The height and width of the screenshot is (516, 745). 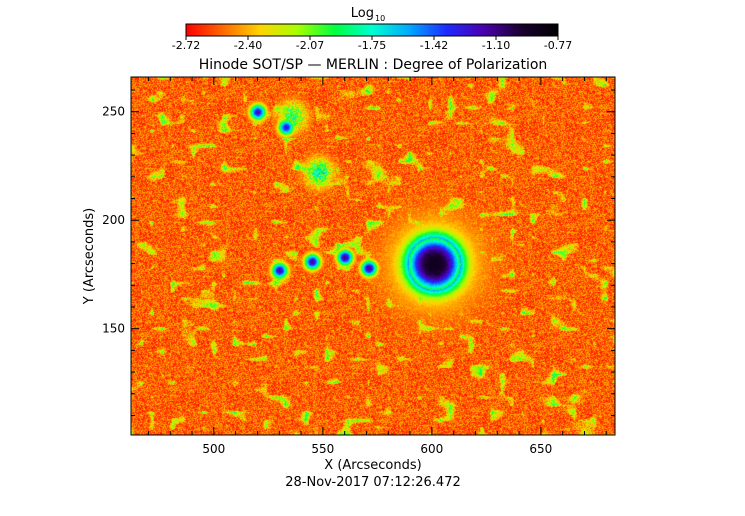 I want to click on x-tick-label: 500, so click(x=213, y=449).